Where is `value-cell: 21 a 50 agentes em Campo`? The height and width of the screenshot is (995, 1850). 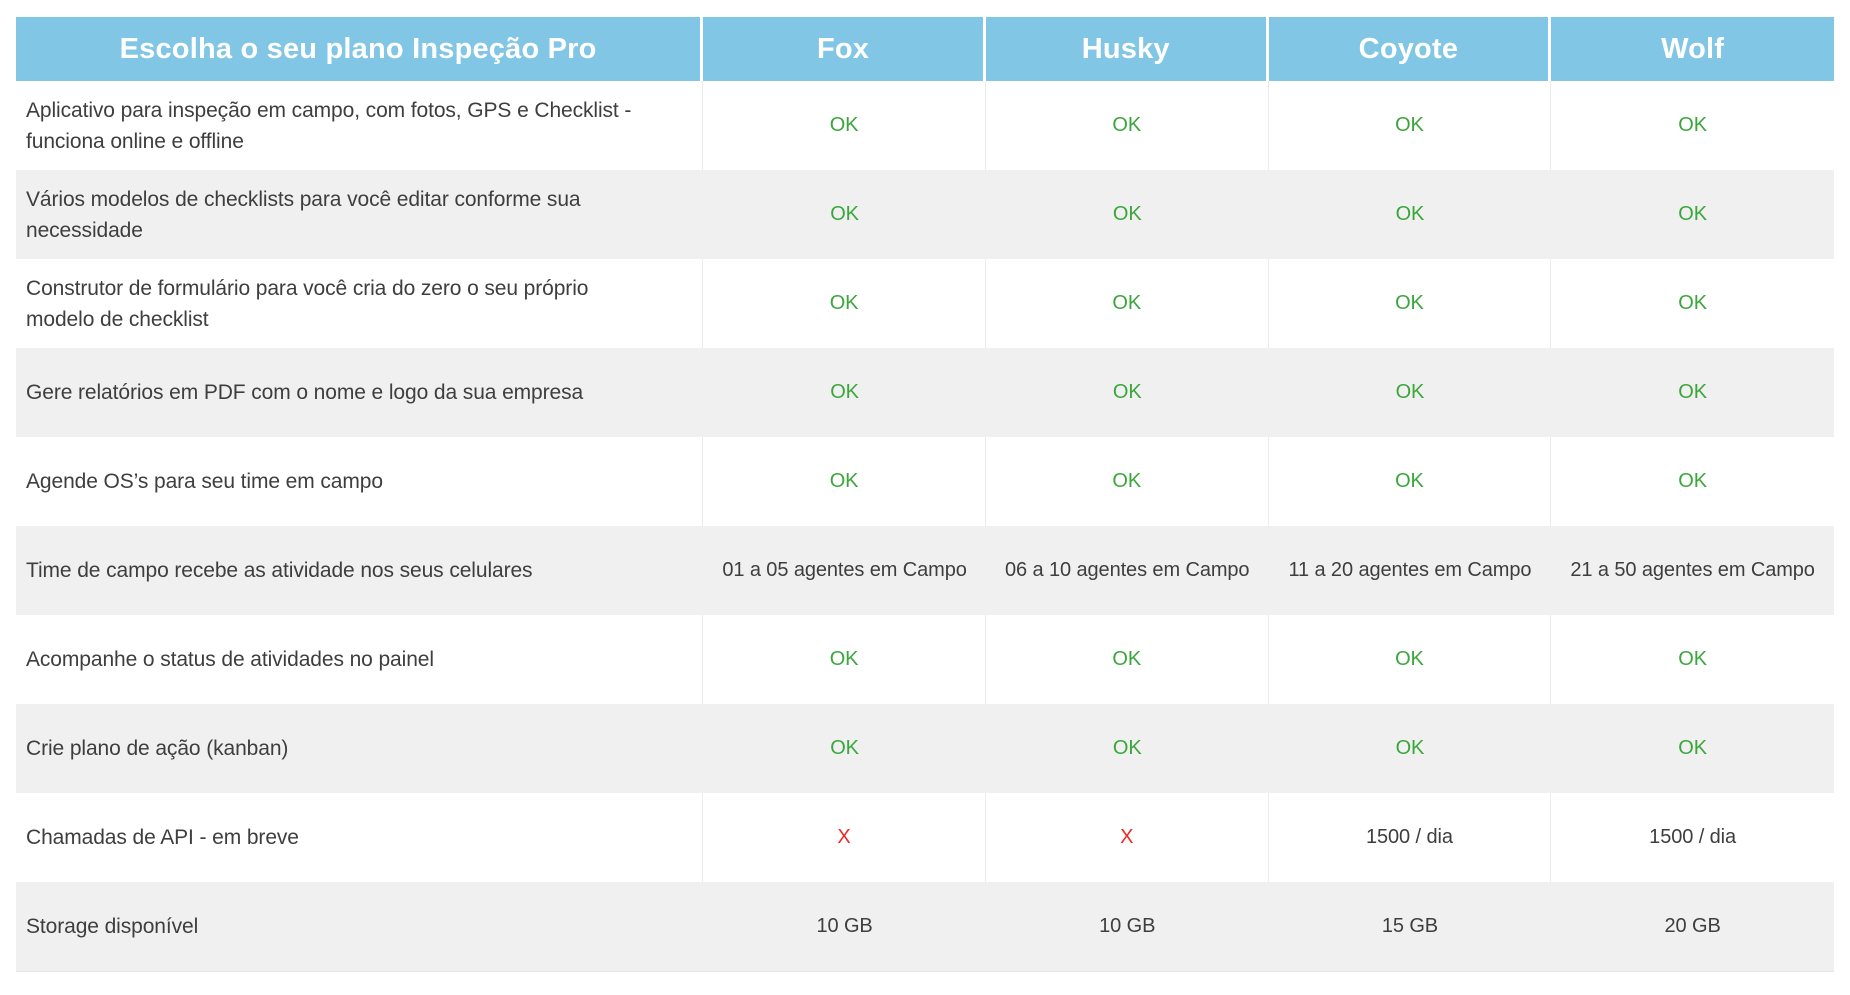
value-cell: 21 a 50 agentes em Campo is located at coordinates (1692, 570).